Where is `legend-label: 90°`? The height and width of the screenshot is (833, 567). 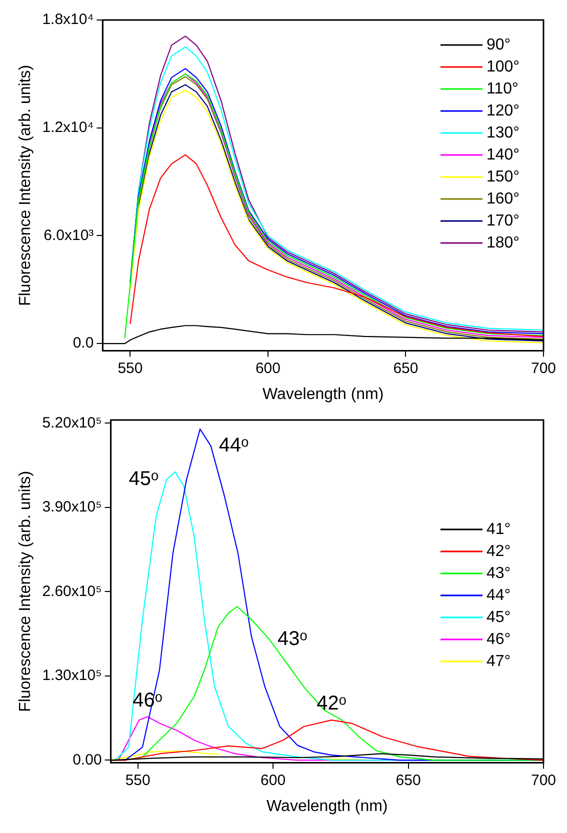
legend-label: 90° is located at coordinates (498, 45).